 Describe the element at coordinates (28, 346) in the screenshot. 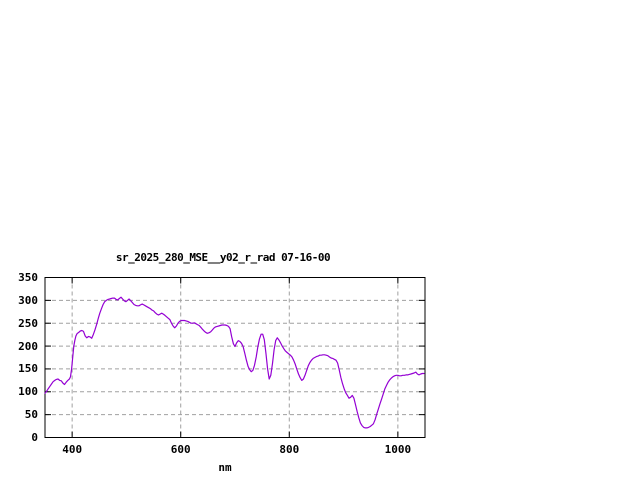

I see `y-tick-label: 200` at that location.